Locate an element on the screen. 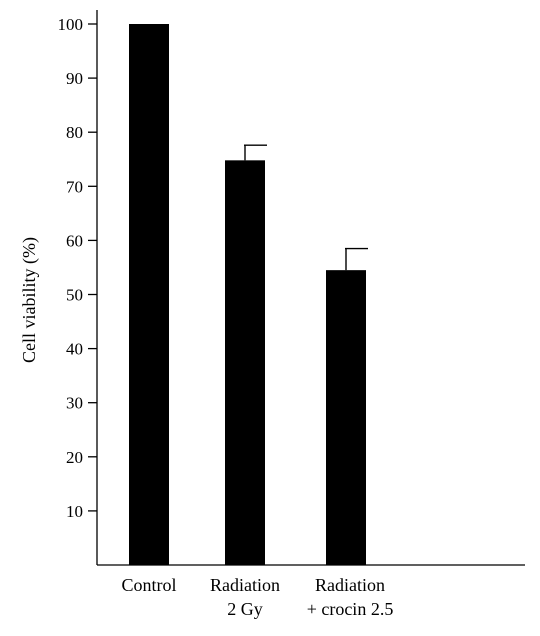  y-tick-label: 90 is located at coordinates (74, 78).